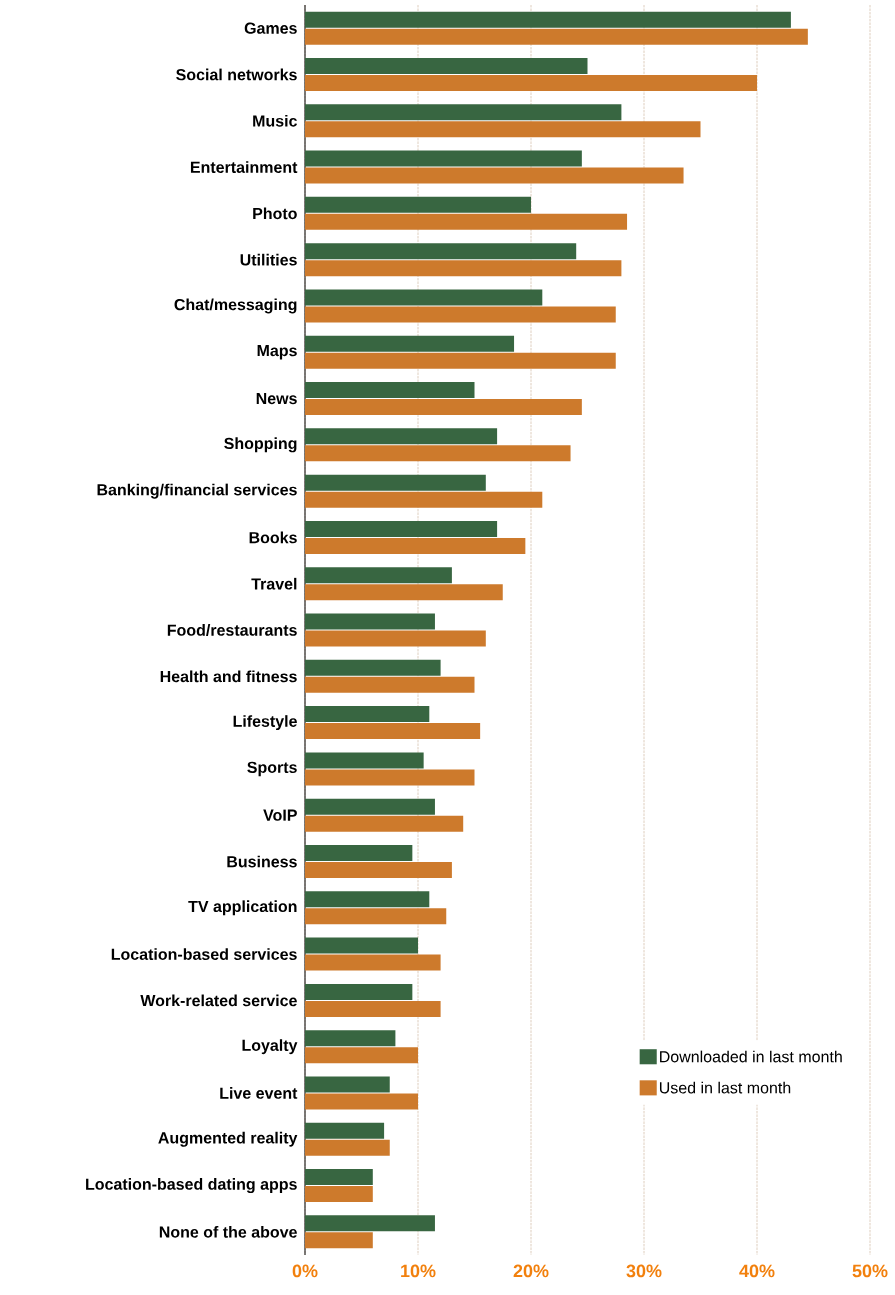 This screenshot has height=1295, width=895. I want to click on y-tick-label: Loyalty, so click(270, 1047).